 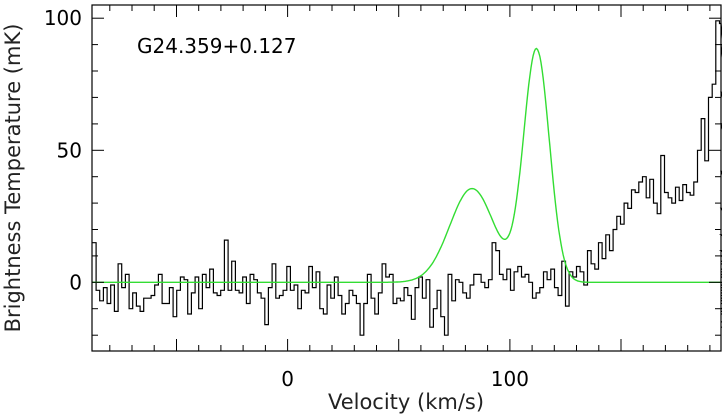 What do you see at coordinates (13, 178) in the screenshot?
I see `y-axis-label: Brightness Temperature (mK)` at bounding box center [13, 178].